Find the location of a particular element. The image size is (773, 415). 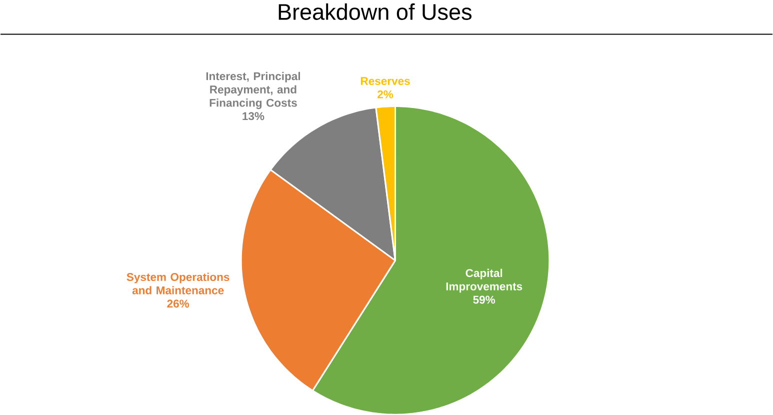

slice-label: System Operations and Maintenance is located at coordinates (178, 283).